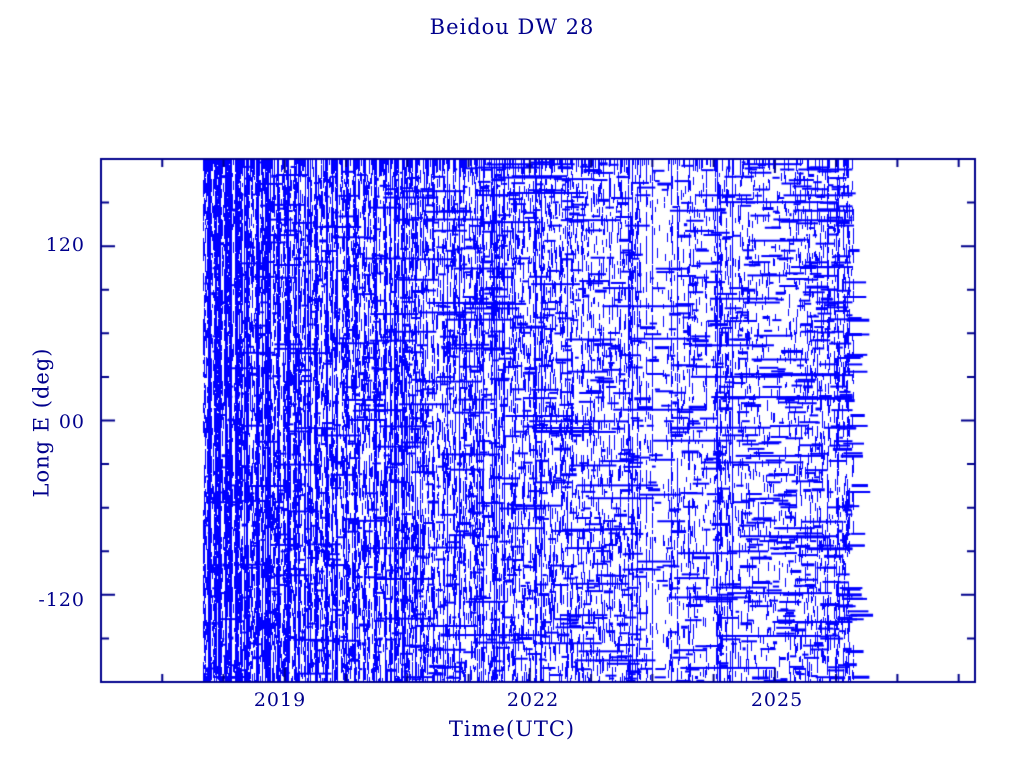 The width and height of the screenshot is (1024, 768). Describe the element at coordinates (777, 700) in the screenshot. I see `x-tick-label-2025: 2025` at that location.